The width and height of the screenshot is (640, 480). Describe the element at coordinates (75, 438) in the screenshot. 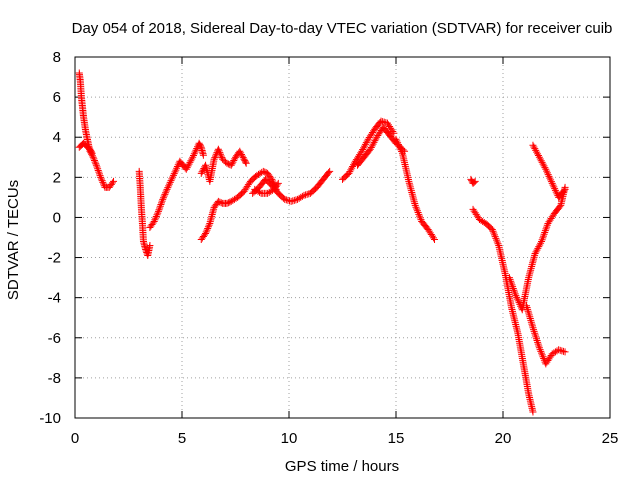

I see `x-tick-label: 0` at that location.